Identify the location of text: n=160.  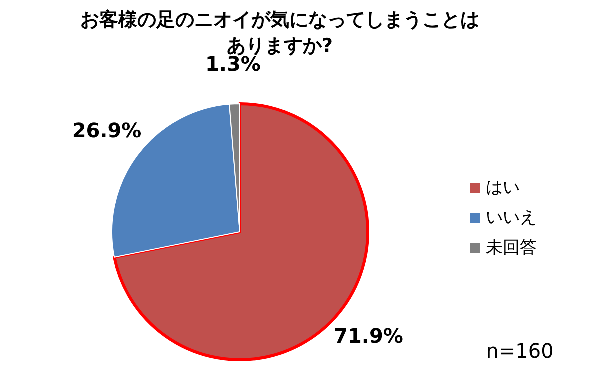
(520, 351).